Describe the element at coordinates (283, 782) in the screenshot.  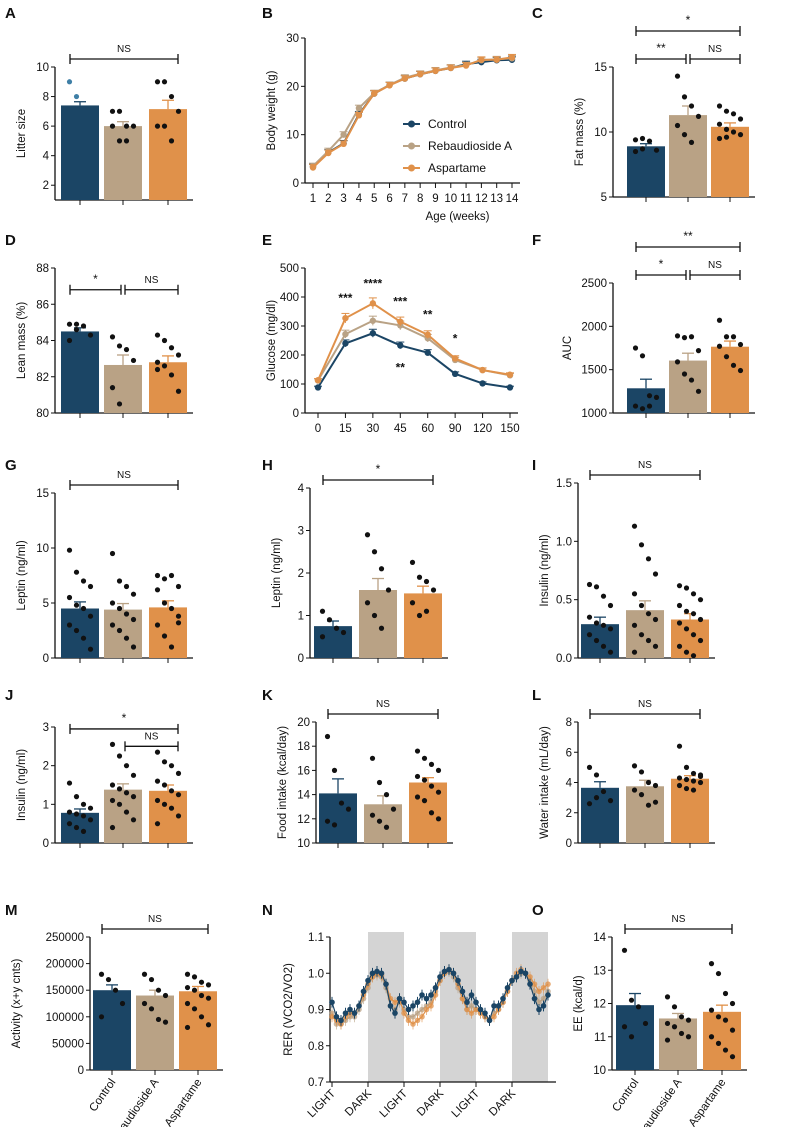
I see `y-axis-label: Food intake (kcal/day)` at that location.